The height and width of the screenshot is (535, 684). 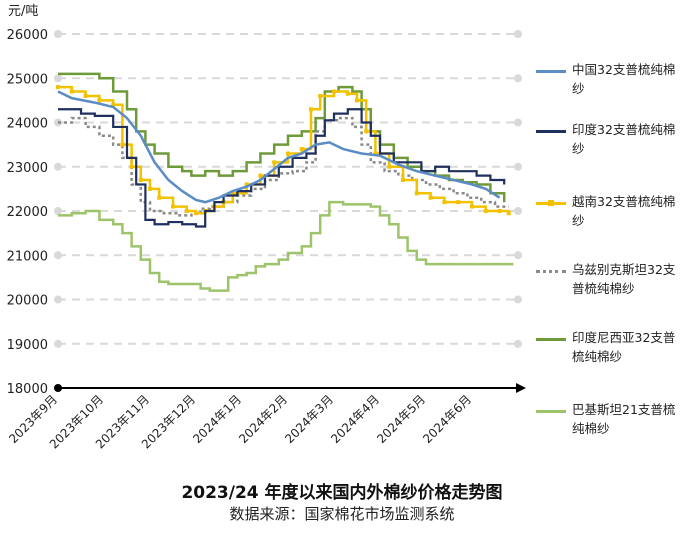 What do you see at coordinates (27, 124) in the screenshot?
I see `y-tick-label: 24000` at bounding box center [27, 124].